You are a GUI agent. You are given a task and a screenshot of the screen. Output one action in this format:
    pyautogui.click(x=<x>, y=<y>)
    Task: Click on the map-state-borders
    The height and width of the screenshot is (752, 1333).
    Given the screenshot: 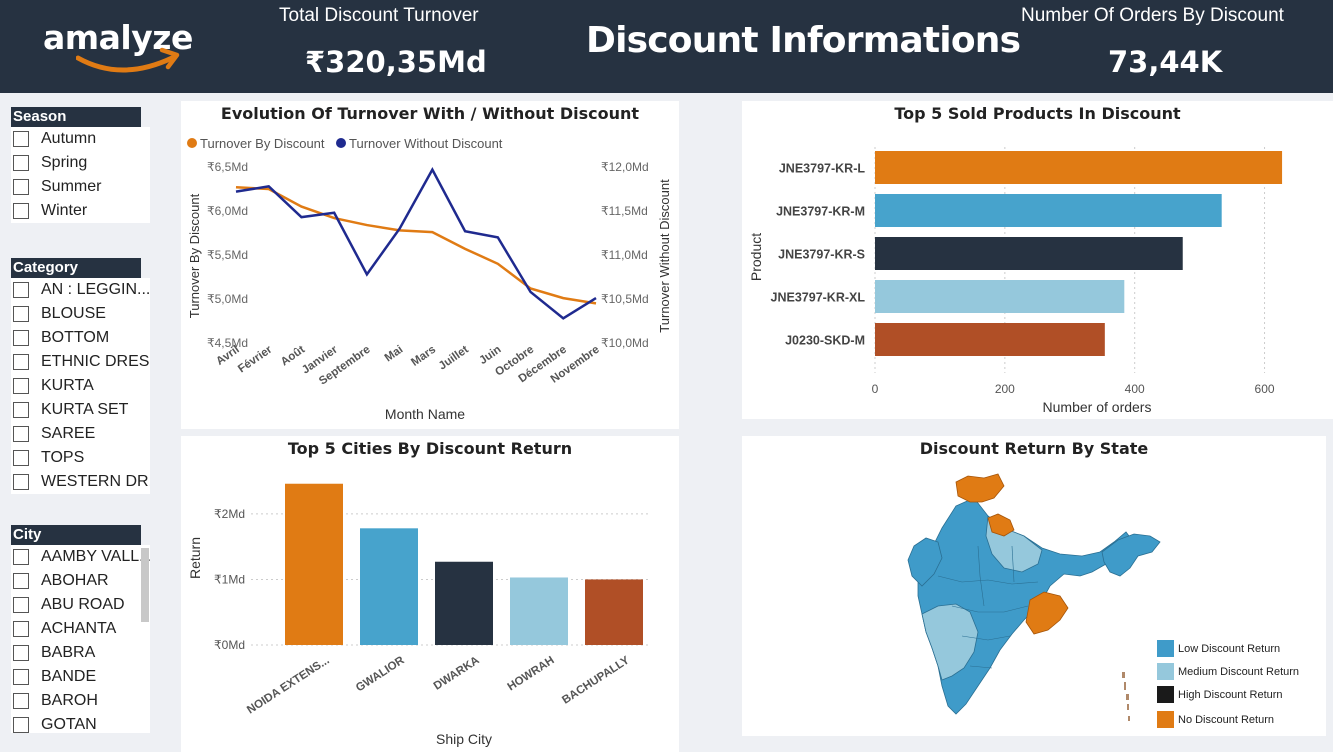 What is the action you would take?
    pyautogui.click(x=988, y=607)
    